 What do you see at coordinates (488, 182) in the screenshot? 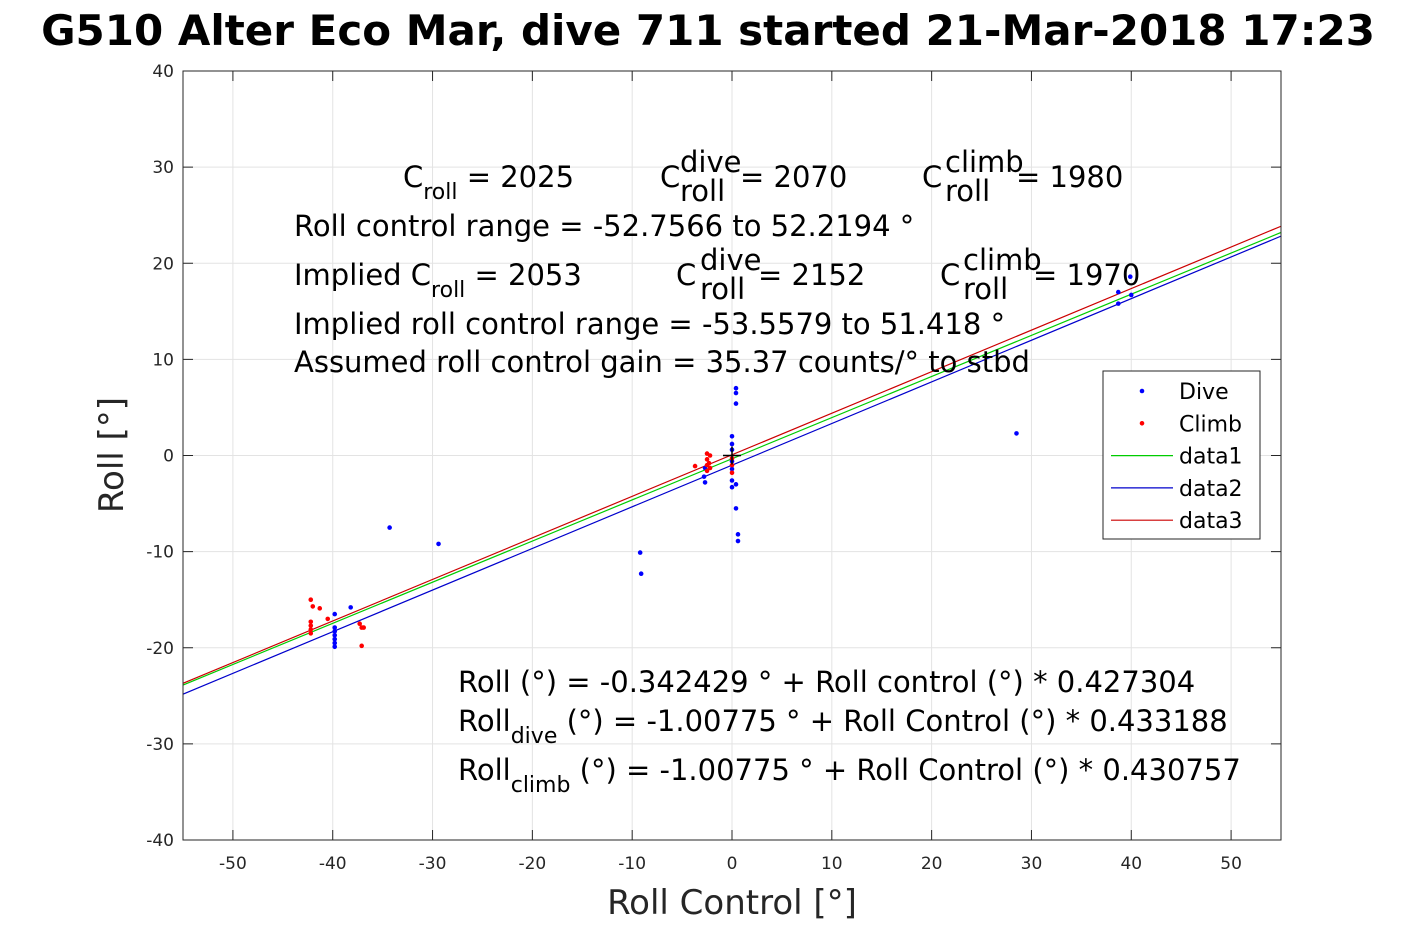
I see `svg-text: Croll = 2025` at bounding box center [488, 182].